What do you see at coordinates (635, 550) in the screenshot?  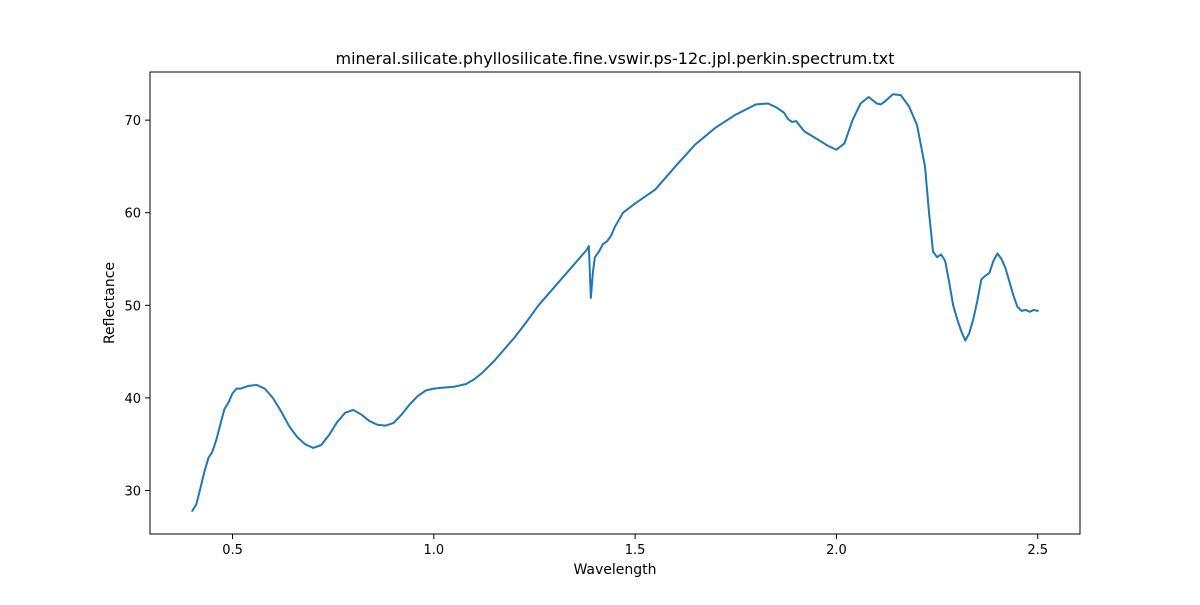 I see `x-tick-label: 1.5` at bounding box center [635, 550].